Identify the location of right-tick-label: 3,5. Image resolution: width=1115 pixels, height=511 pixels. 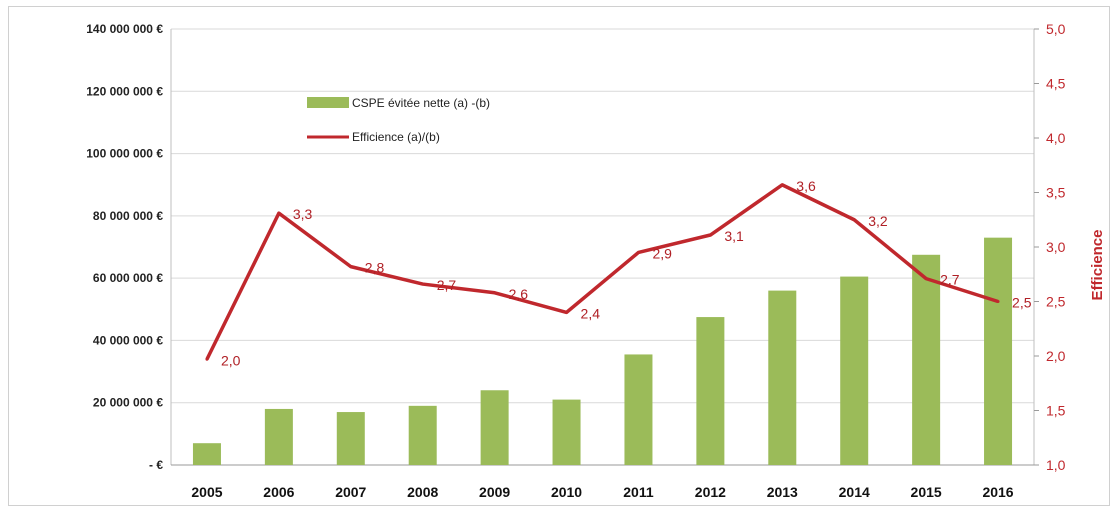
(1056, 193).